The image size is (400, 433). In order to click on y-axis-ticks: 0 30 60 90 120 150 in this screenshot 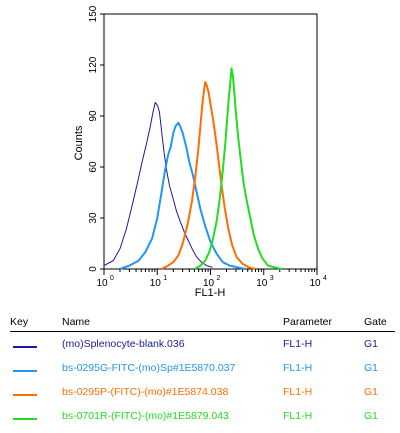, I will do `click(96, 138)`.